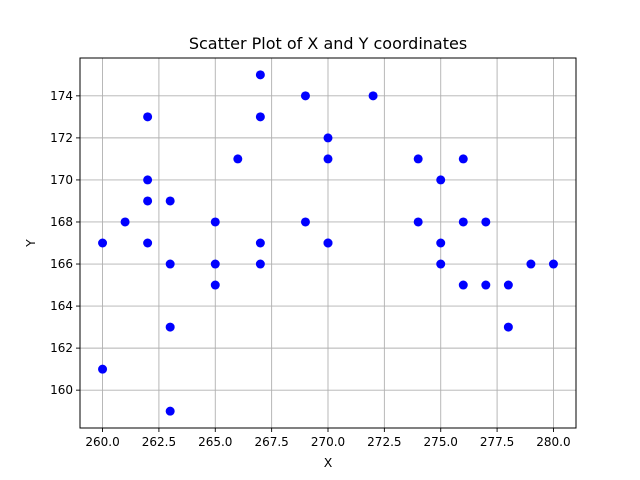  I want to click on y-tick-label: 174, so click(61, 96).